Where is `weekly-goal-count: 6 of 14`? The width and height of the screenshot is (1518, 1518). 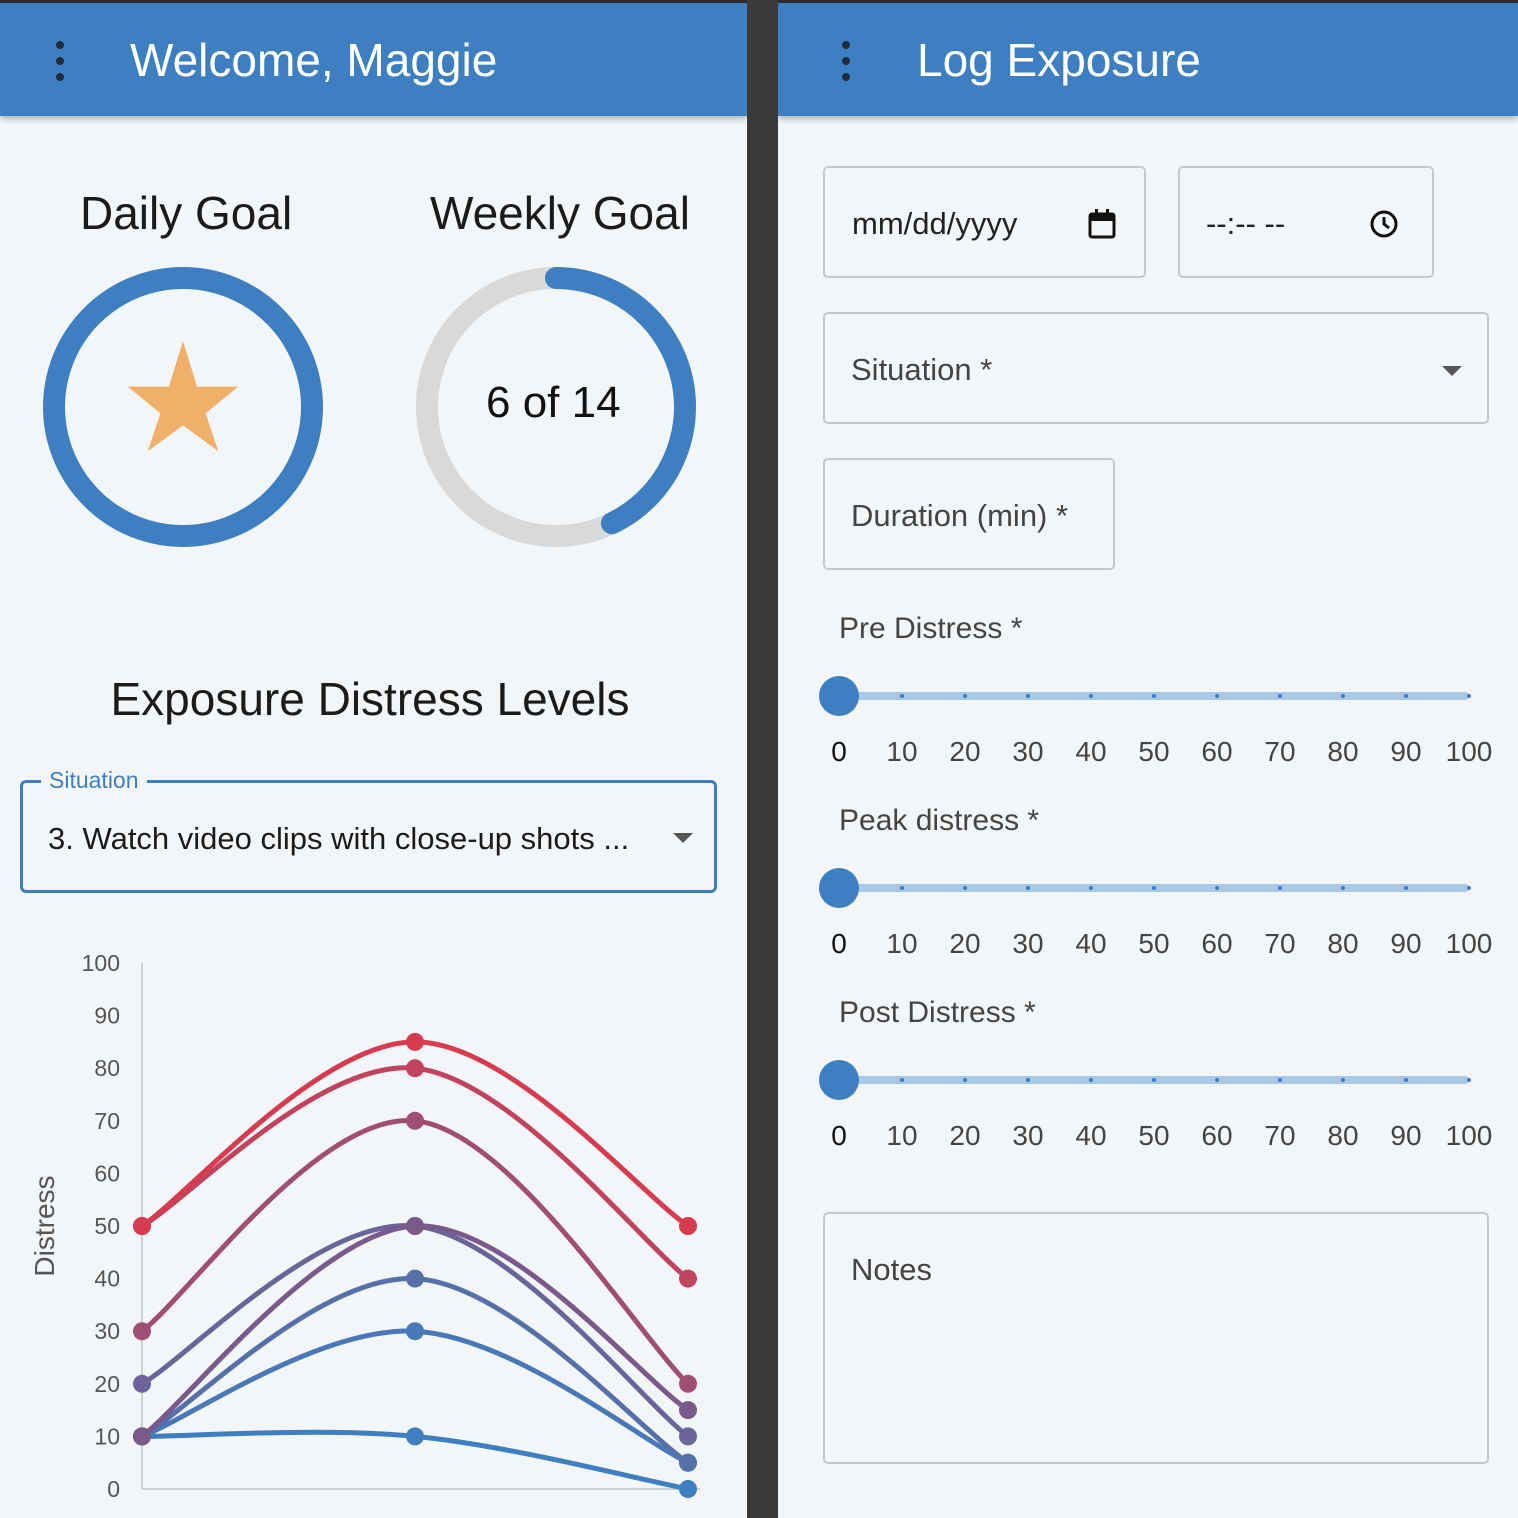 weekly-goal-count: 6 of 14 is located at coordinates (553, 402).